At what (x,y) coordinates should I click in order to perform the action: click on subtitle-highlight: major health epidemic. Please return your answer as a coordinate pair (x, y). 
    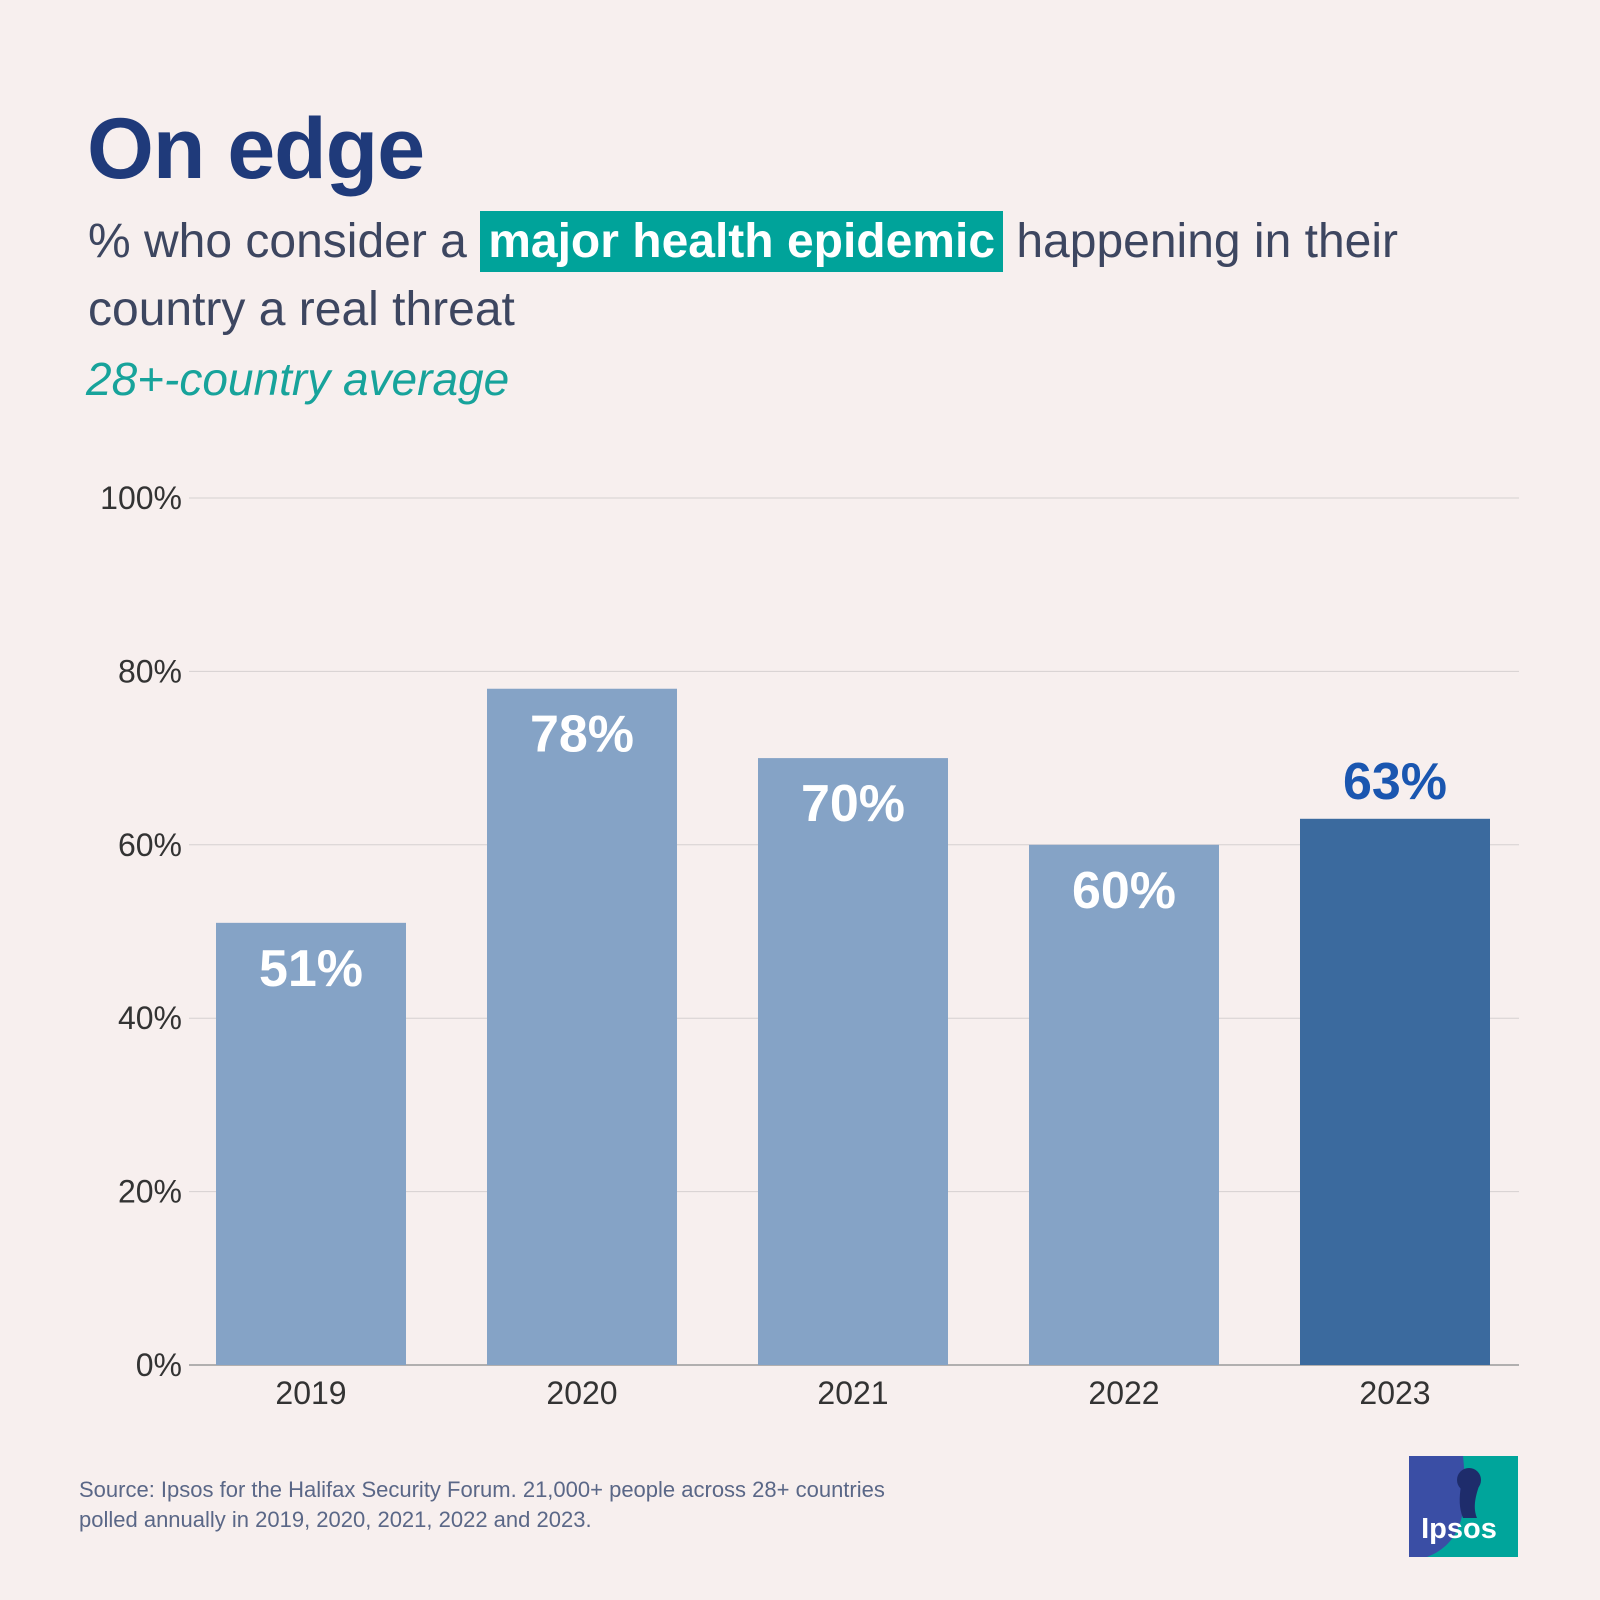
    Looking at the image, I should click on (742, 241).